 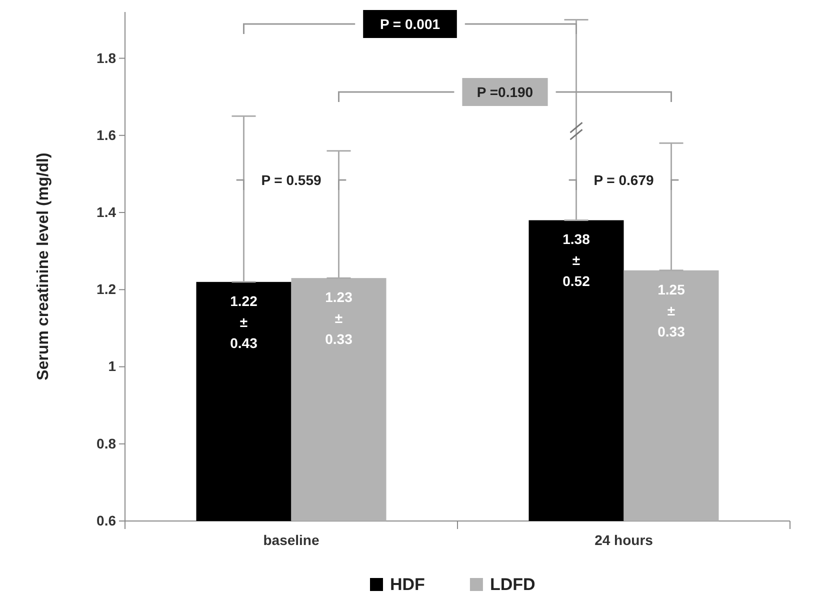 I want to click on legend-label: LDFD, so click(x=513, y=584).